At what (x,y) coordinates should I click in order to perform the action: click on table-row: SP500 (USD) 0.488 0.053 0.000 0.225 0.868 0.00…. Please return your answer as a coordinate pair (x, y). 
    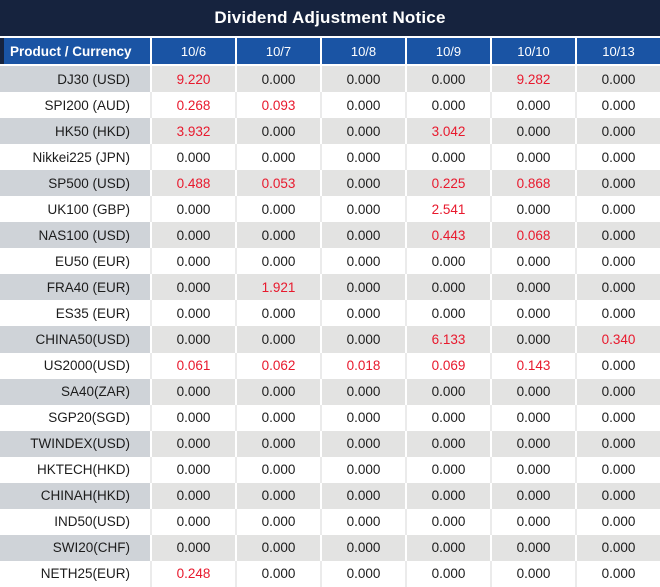
    Looking at the image, I should click on (330, 183).